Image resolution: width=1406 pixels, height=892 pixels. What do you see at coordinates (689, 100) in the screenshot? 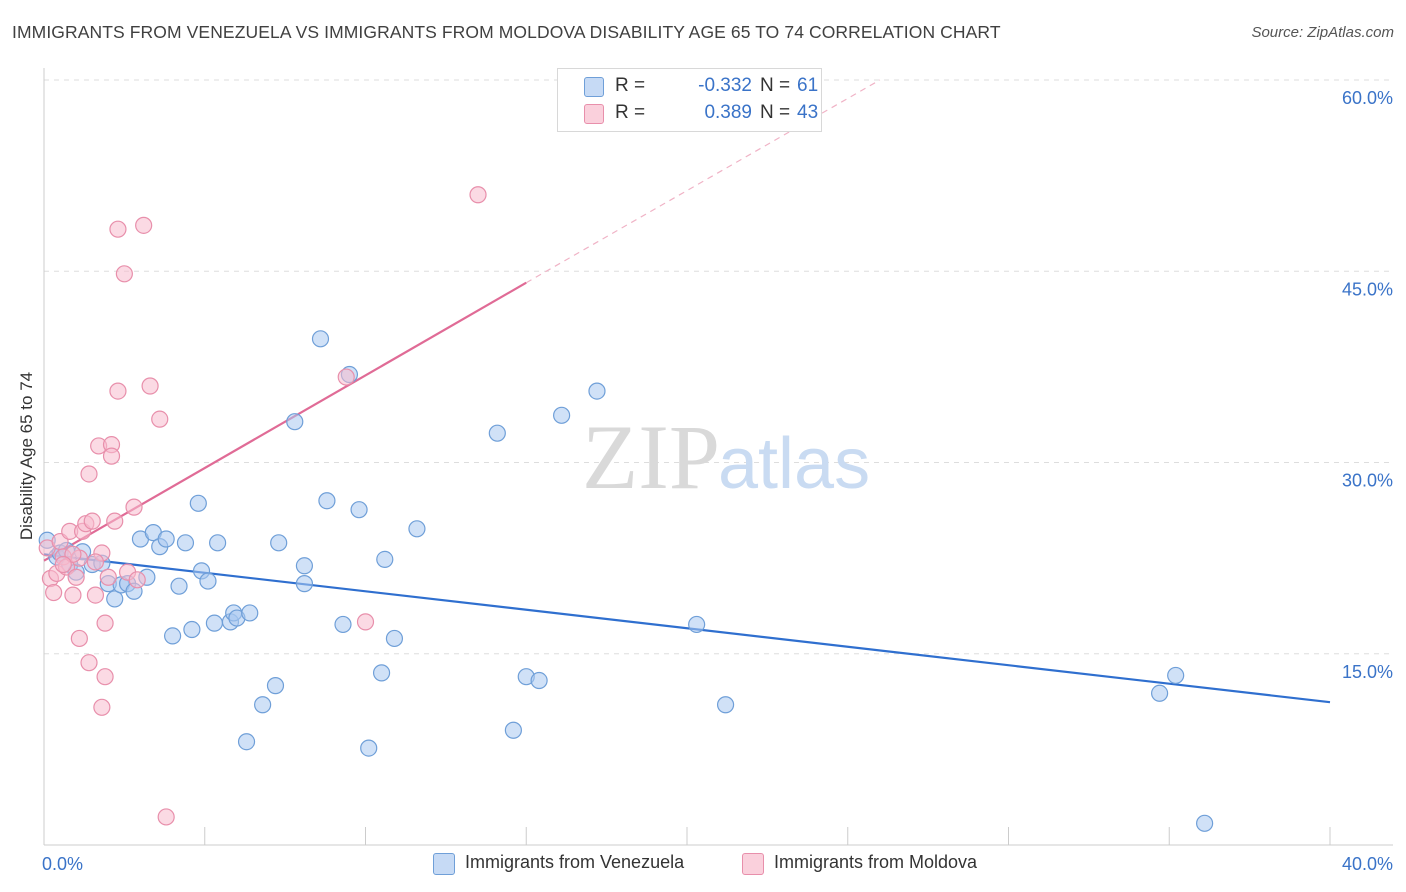
I see `correlation-legend: R = -0.332 N = 61 R = 0.389 N = 43` at bounding box center [689, 100].